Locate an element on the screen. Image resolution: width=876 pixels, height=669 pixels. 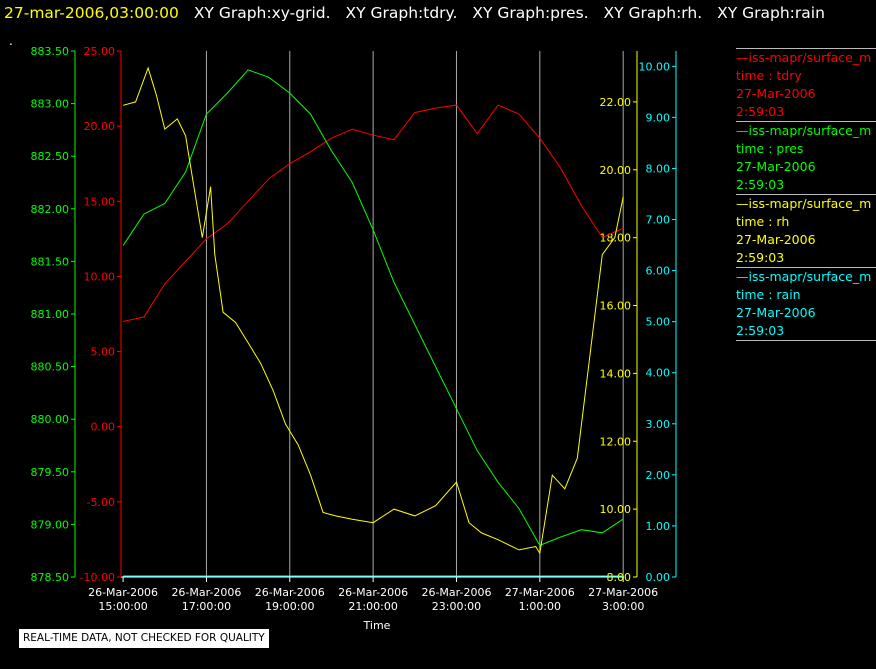
legend-variable: time : tdry is located at coordinates (769, 75).